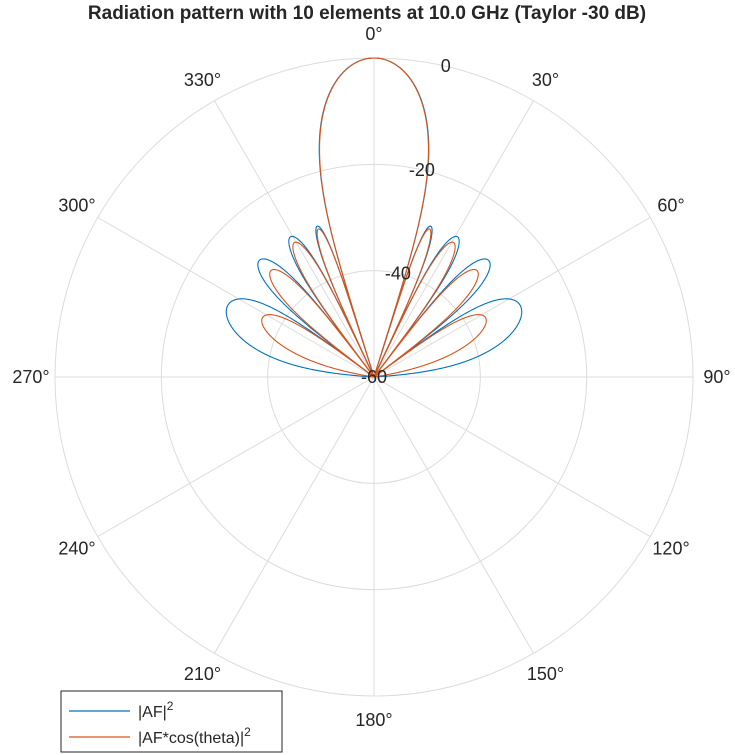 The image size is (735, 755). What do you see at coordinates (670, 206) in the screenshot?
I see `angle-label-2: 60°` at bounding box center [670, 206].